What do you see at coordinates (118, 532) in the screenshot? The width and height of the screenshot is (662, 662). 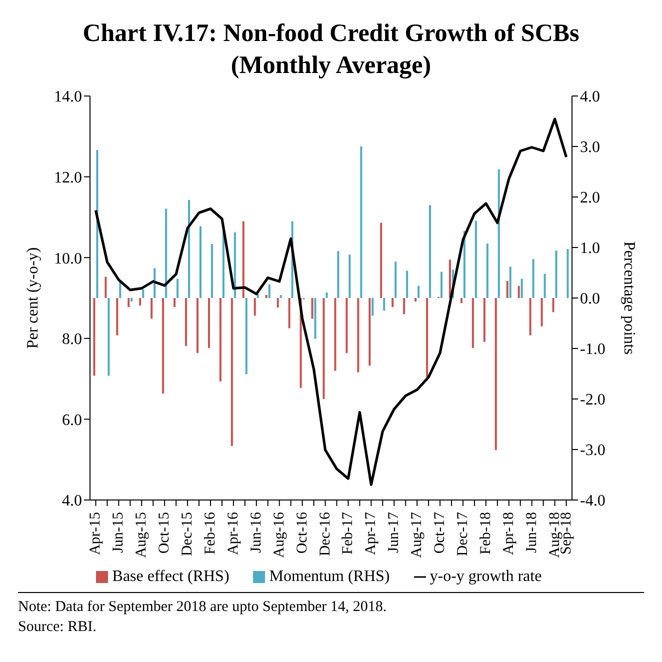 I see `x-tick-label: Jun-15` at bounding box center [118, 532].